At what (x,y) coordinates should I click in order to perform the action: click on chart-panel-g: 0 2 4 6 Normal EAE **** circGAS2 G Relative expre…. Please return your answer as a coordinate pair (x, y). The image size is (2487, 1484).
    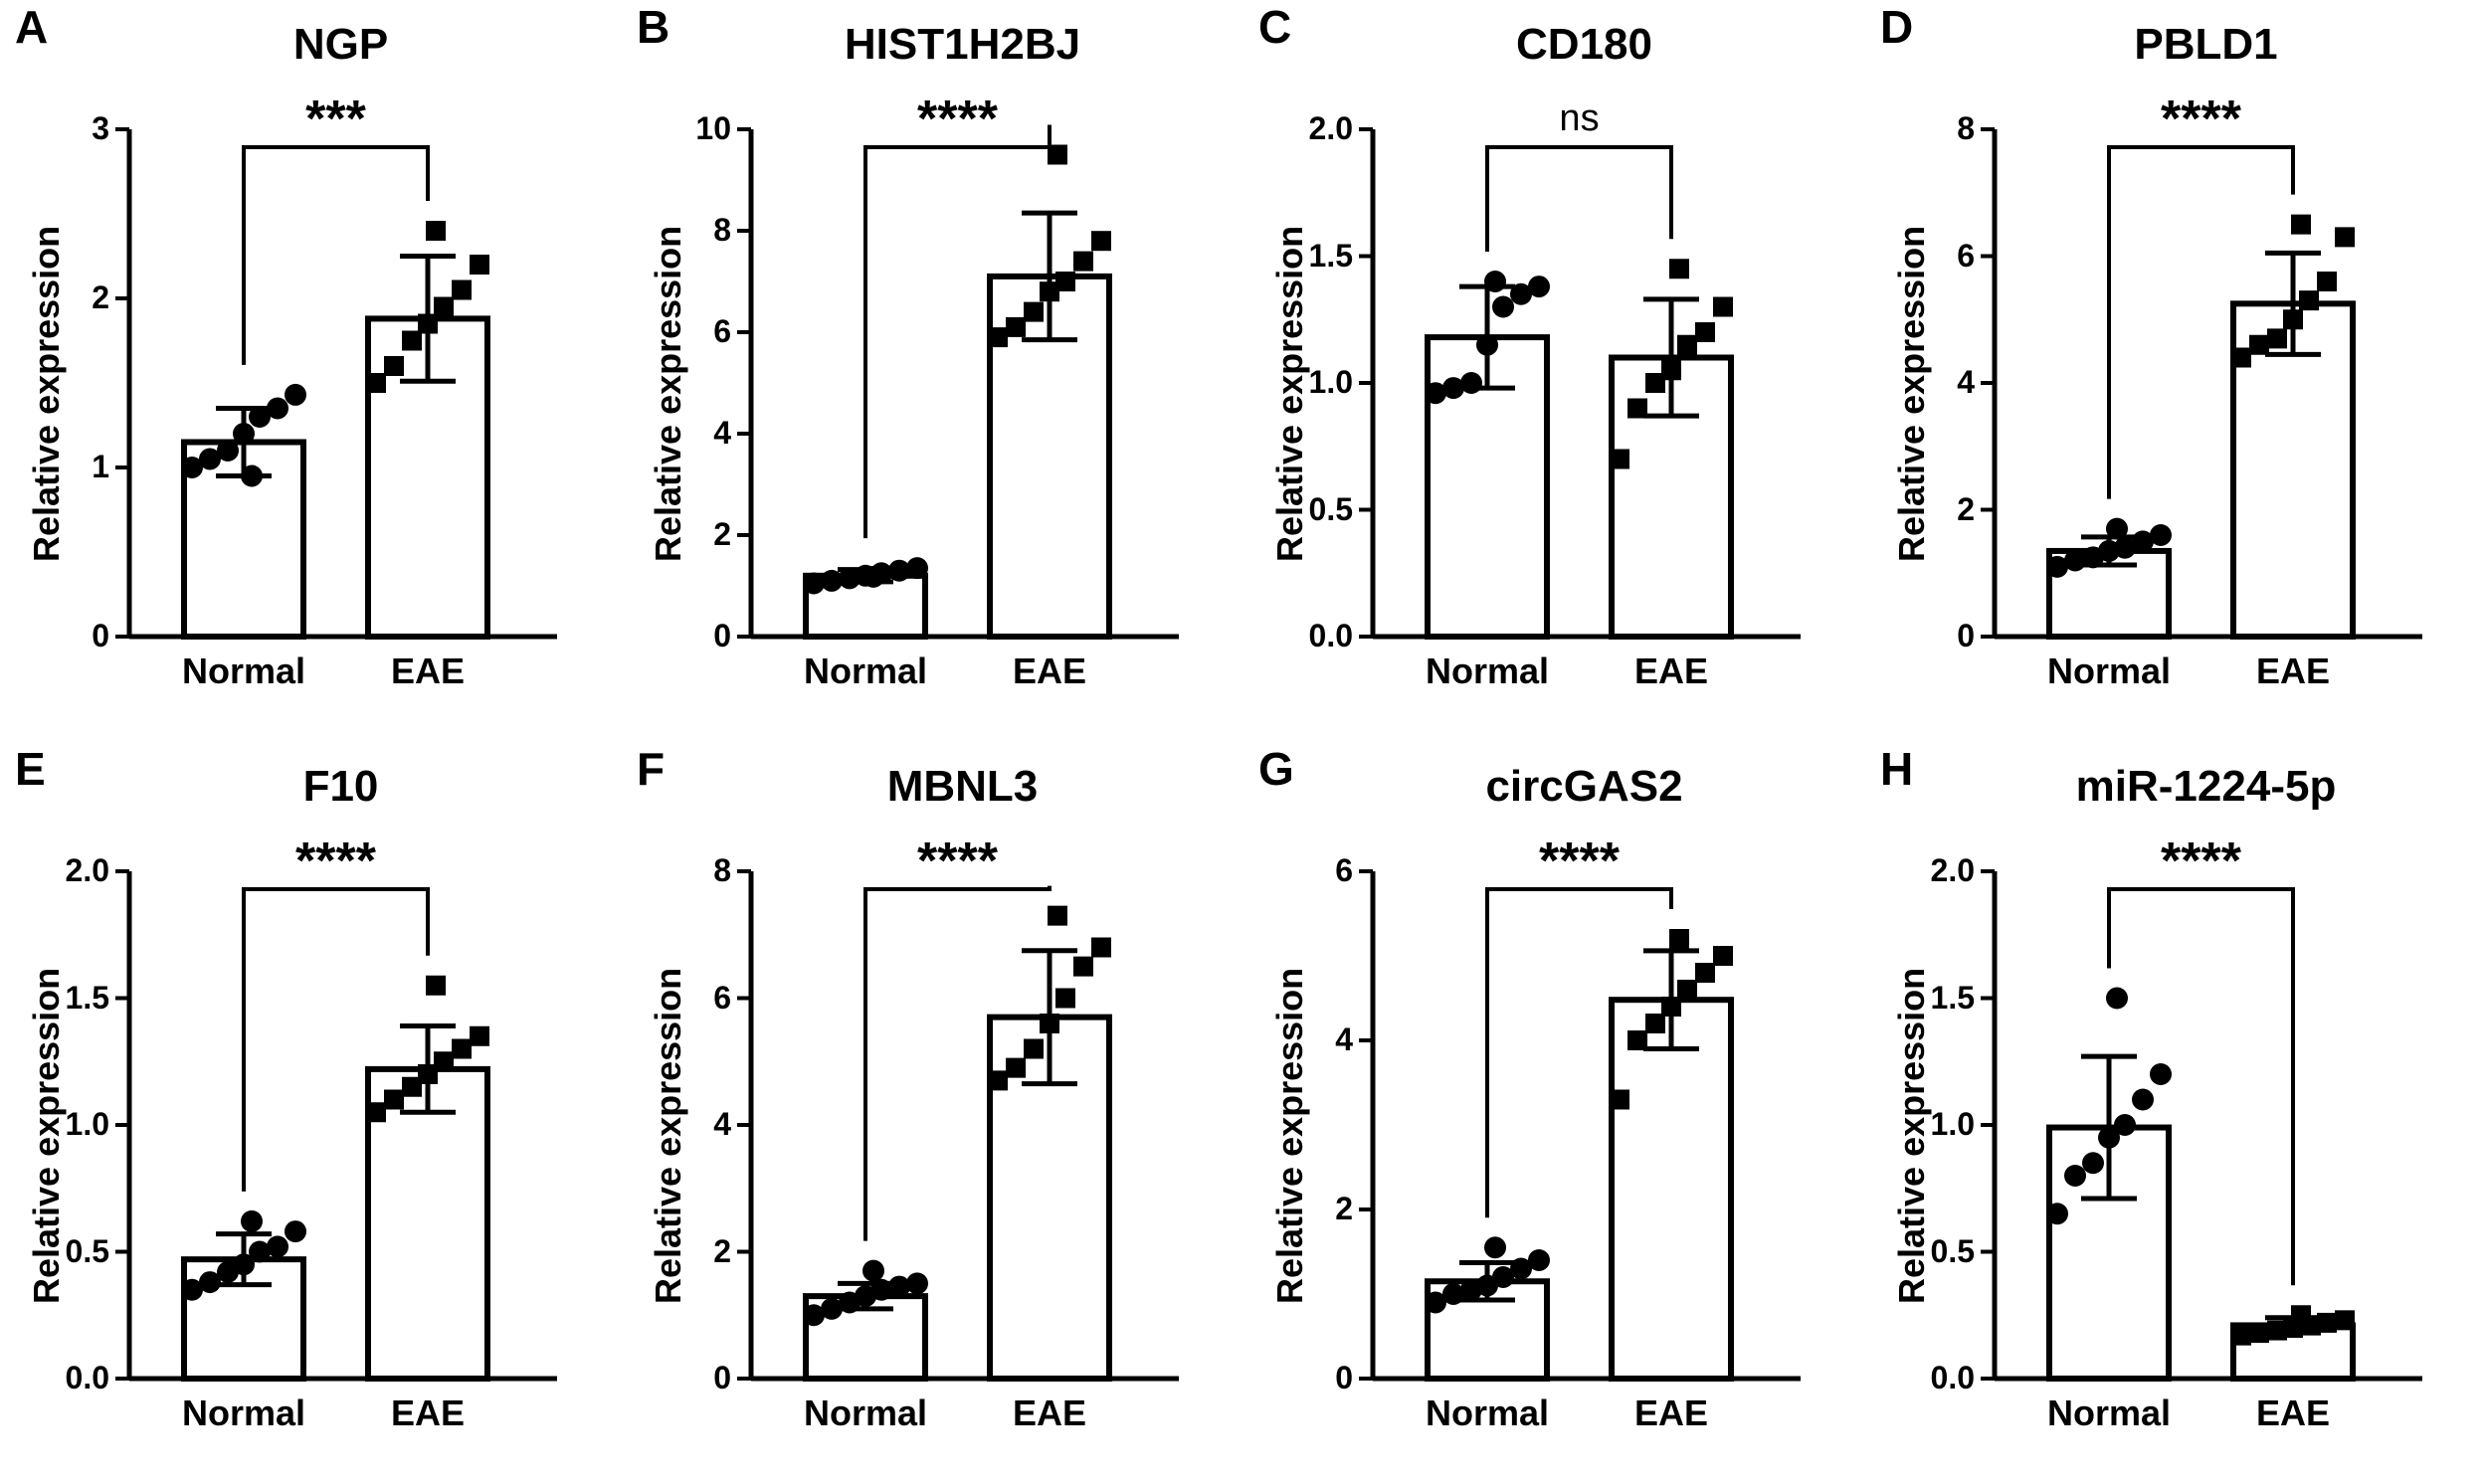
    Looking at the image, I should click on (1555, 1113).